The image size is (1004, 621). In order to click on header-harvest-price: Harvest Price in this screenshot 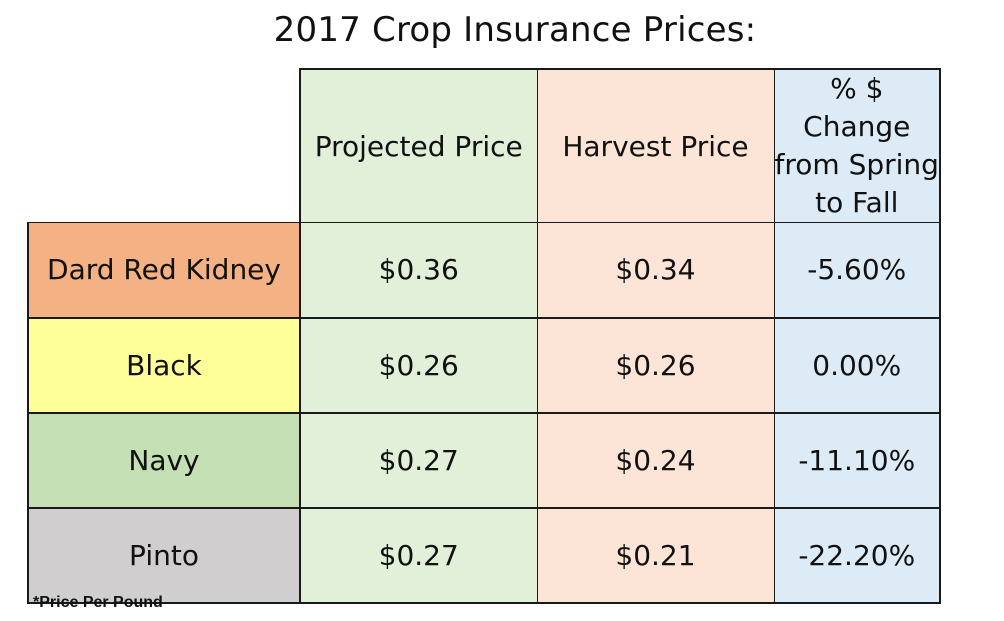, I will do `click(656, 145)`.